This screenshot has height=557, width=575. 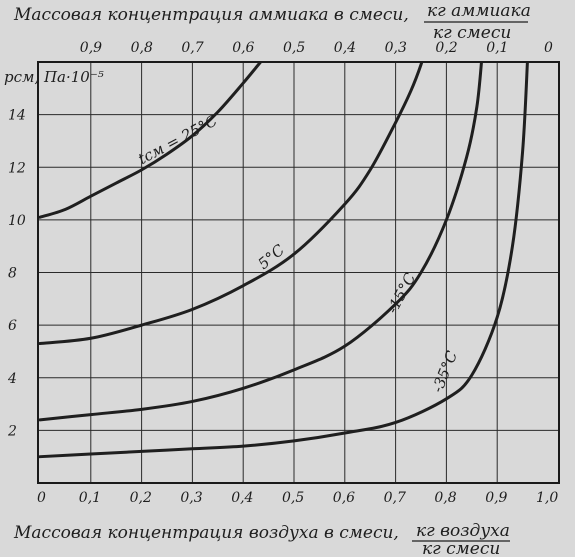 What do you see at coordinates (548, 48) in the screenshot?
I see `top-tick-label: 0` at bounding box center [548, 48].